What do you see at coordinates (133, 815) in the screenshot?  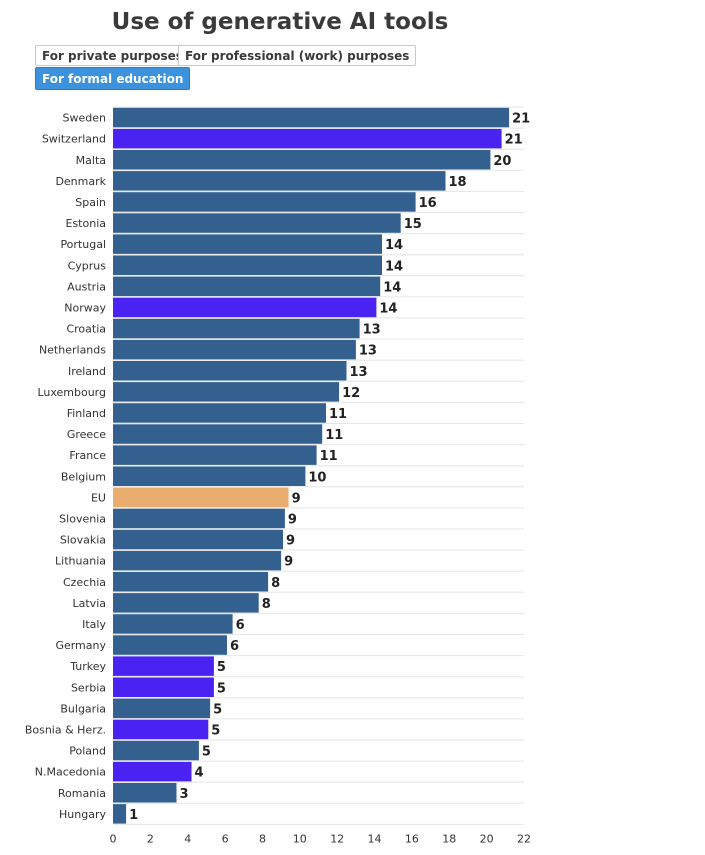 I see `value-label: 1` at bounding box center [133, 815].